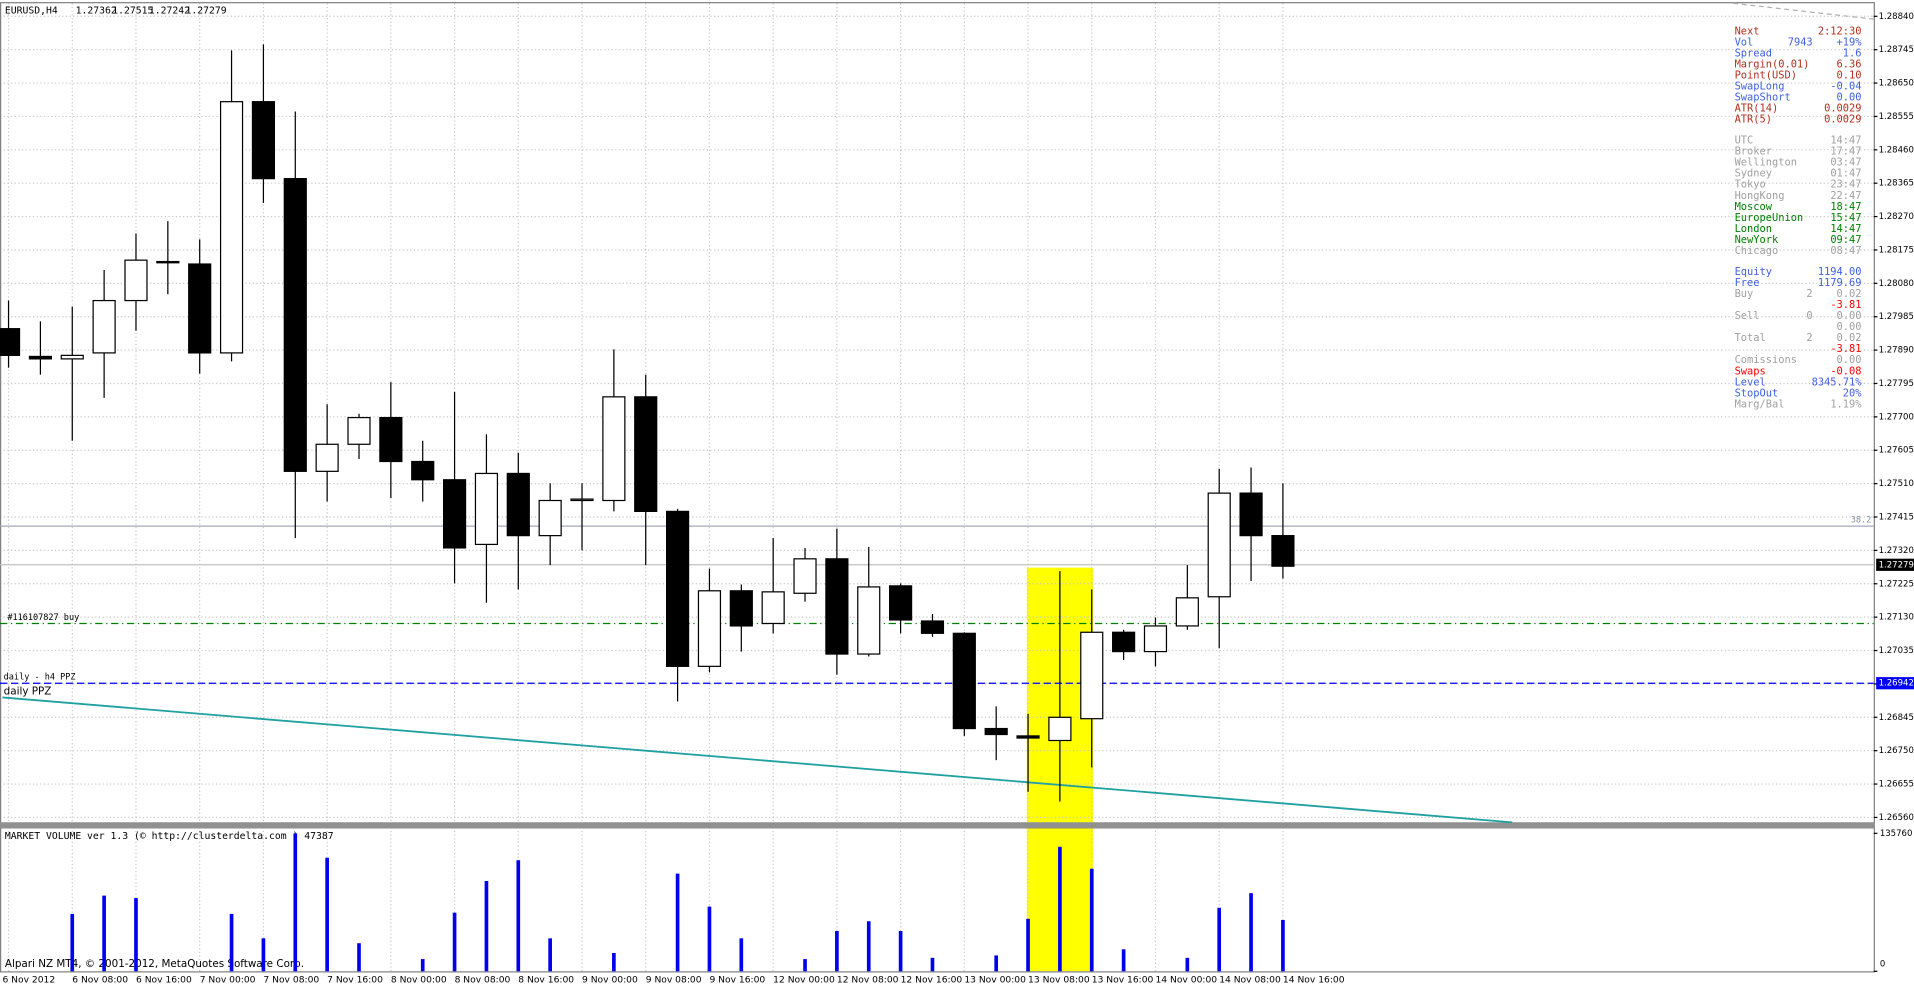 This screenshot has width=1914, height=988. Describe the element at coordinates (1896, 565) in the screenshot. I see `bid-price-tag: 1.27279` at that location.